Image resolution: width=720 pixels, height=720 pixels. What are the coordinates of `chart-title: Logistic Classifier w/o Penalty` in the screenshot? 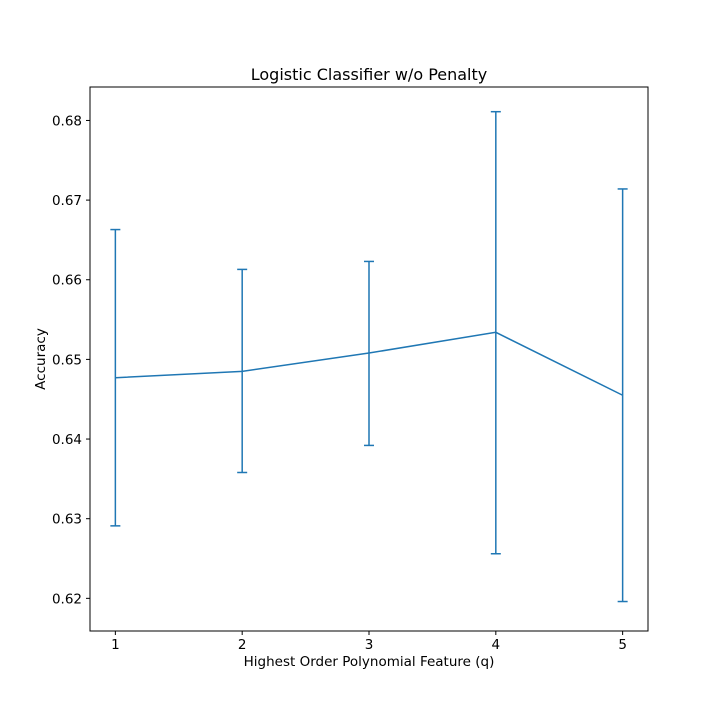 It's located at (369, 74).